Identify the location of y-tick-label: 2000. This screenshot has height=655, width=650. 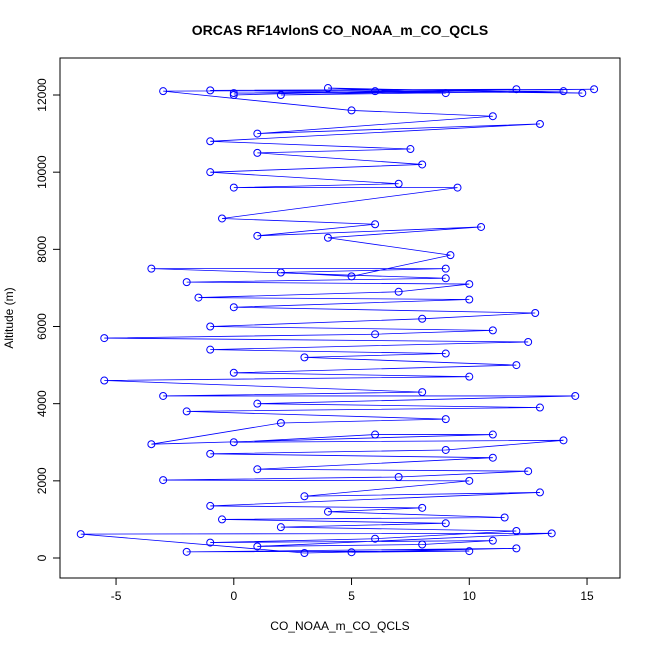
(42, 480).